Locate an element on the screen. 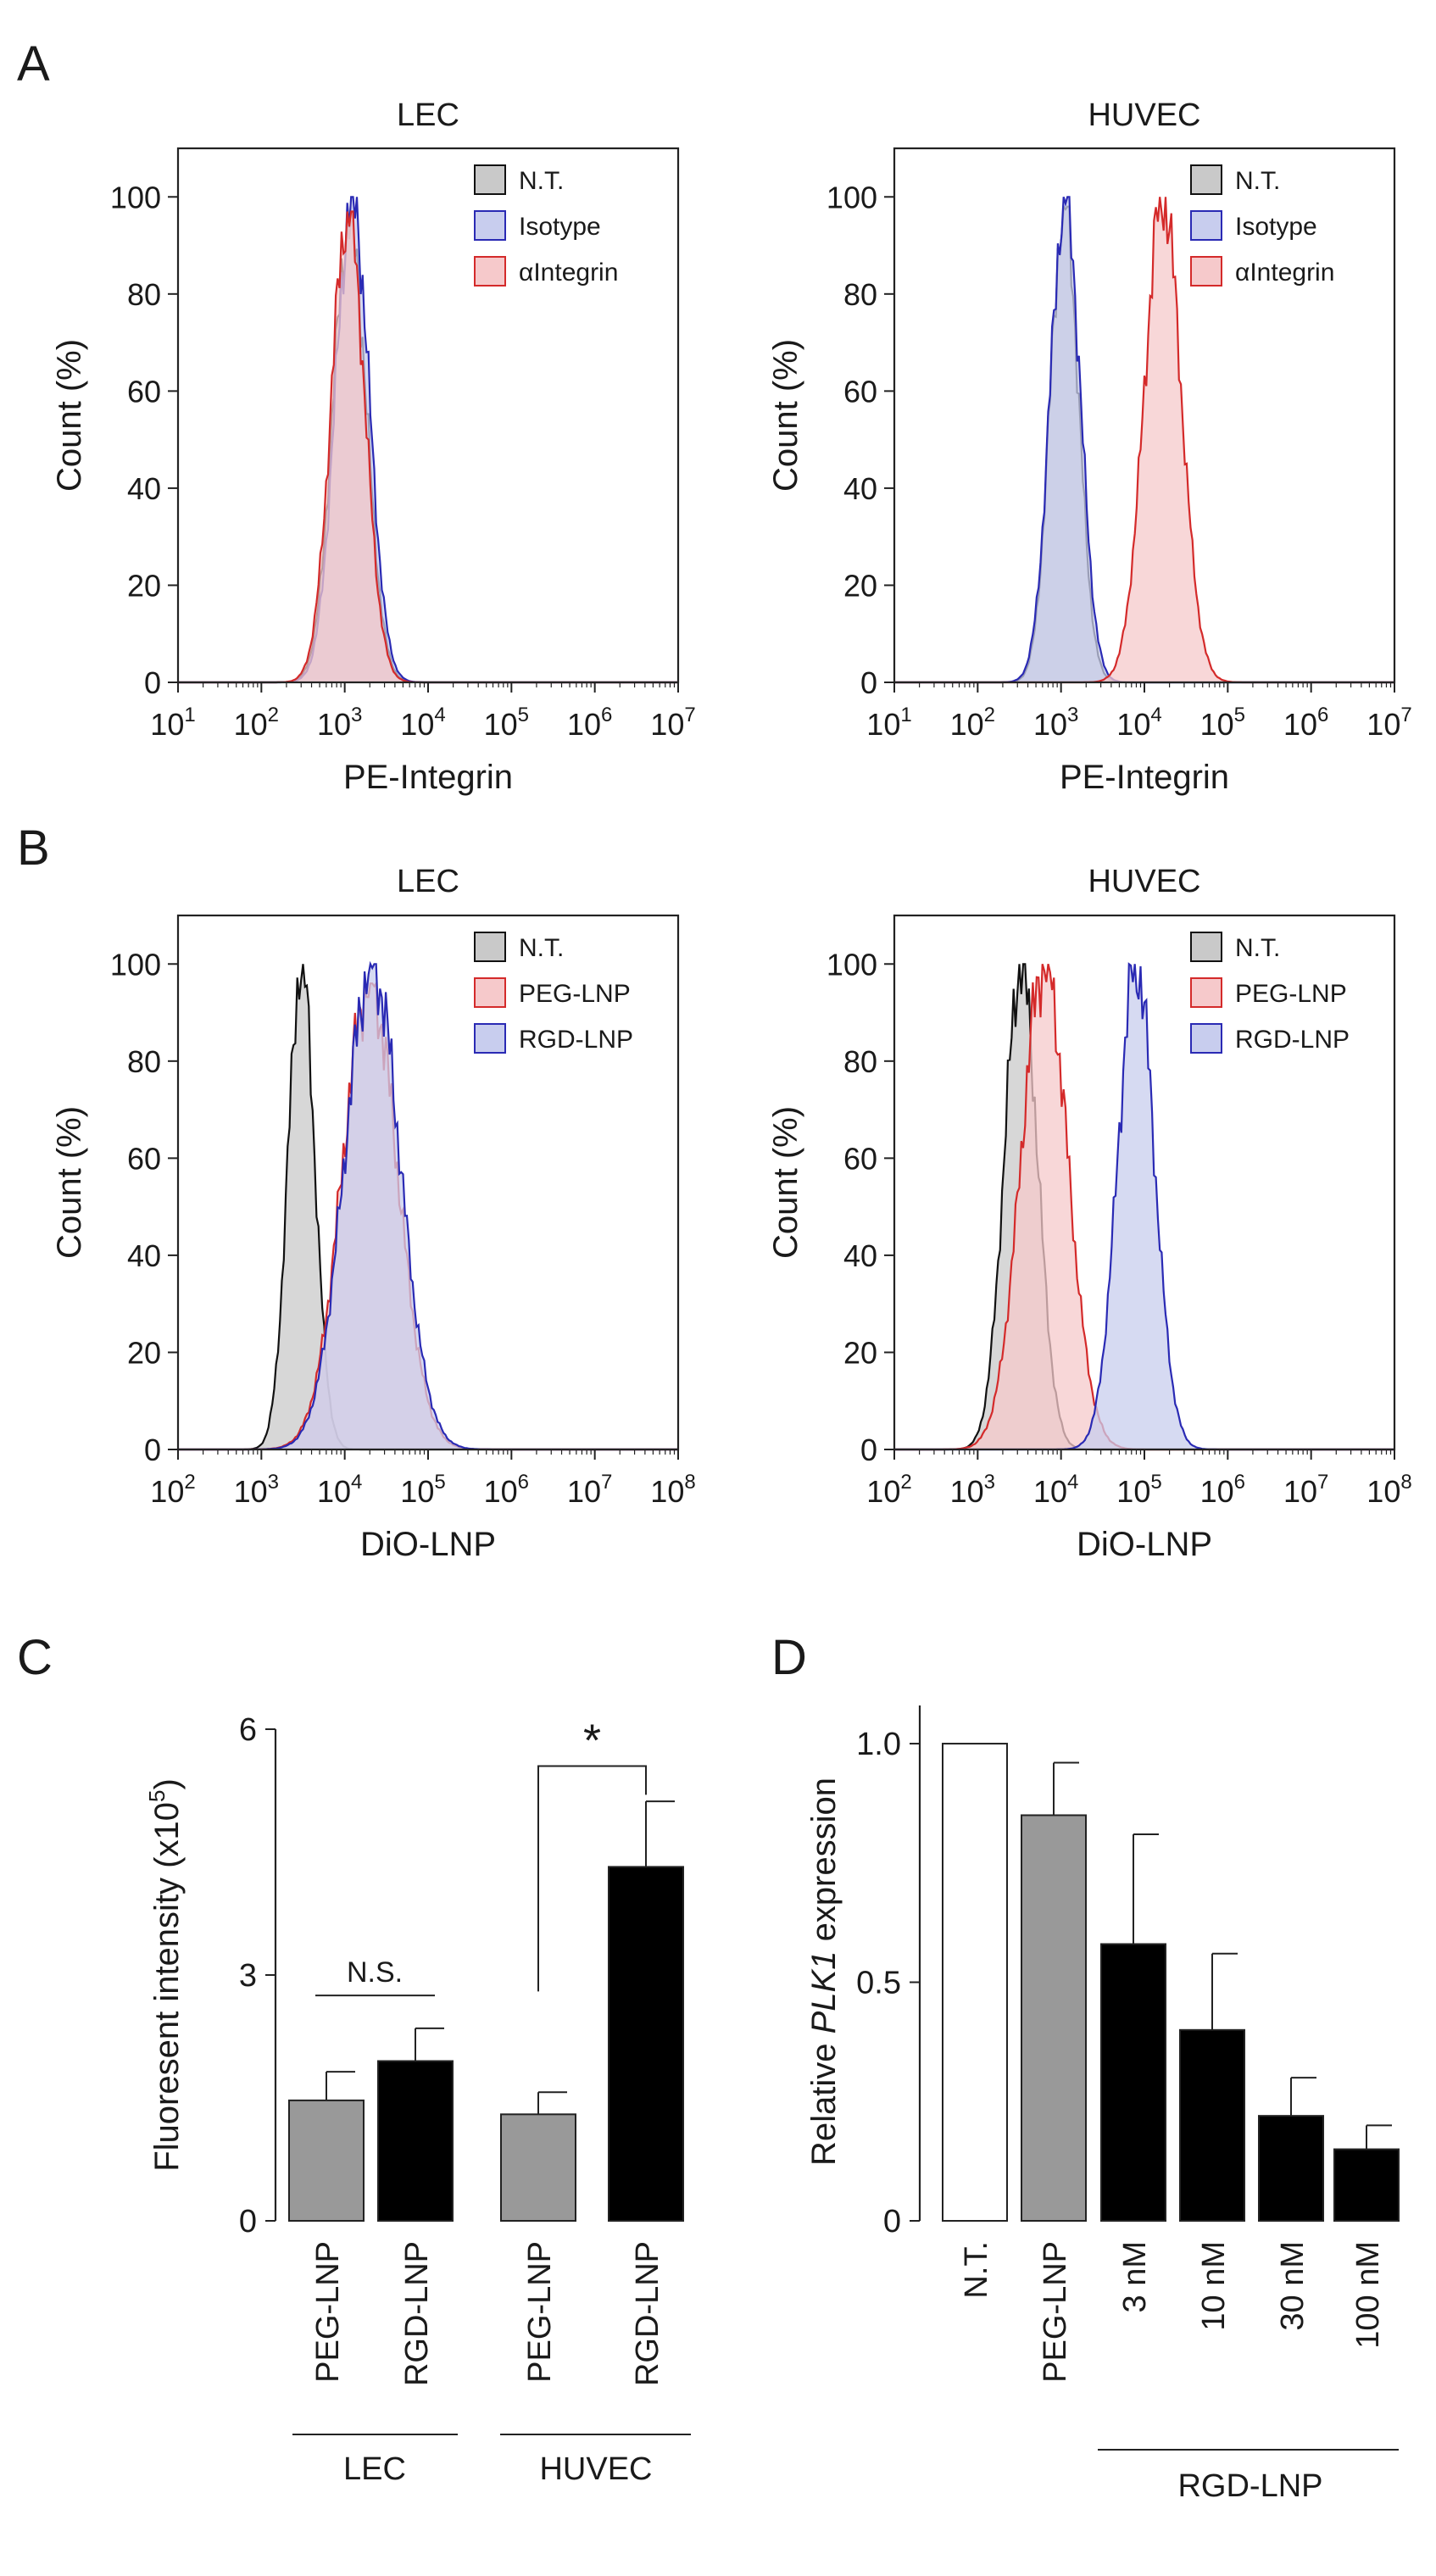  bar-10-nm is located at coordinates (1212, 2125).